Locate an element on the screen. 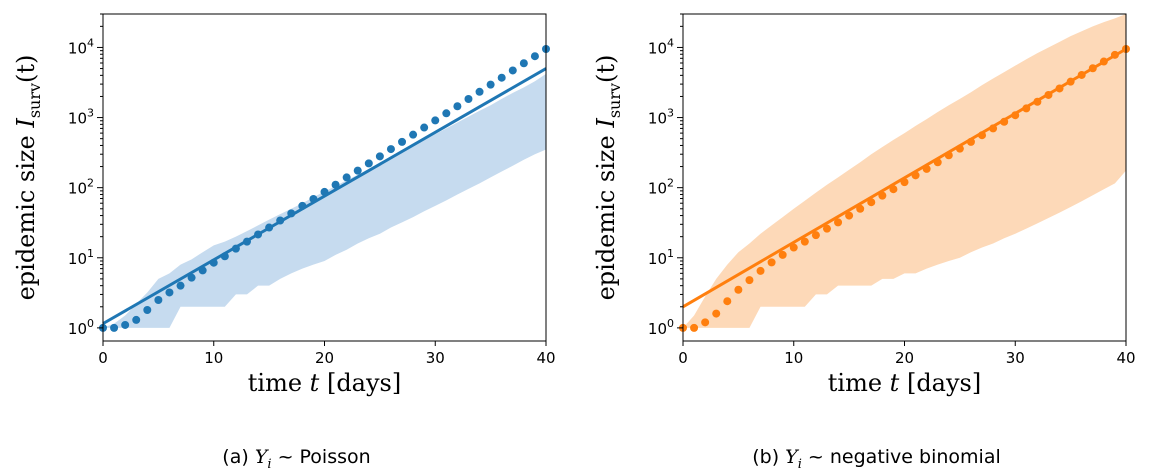 The image size is (1160, 473). y-tick-exponent: 0 is located at coordinates (670, 323).